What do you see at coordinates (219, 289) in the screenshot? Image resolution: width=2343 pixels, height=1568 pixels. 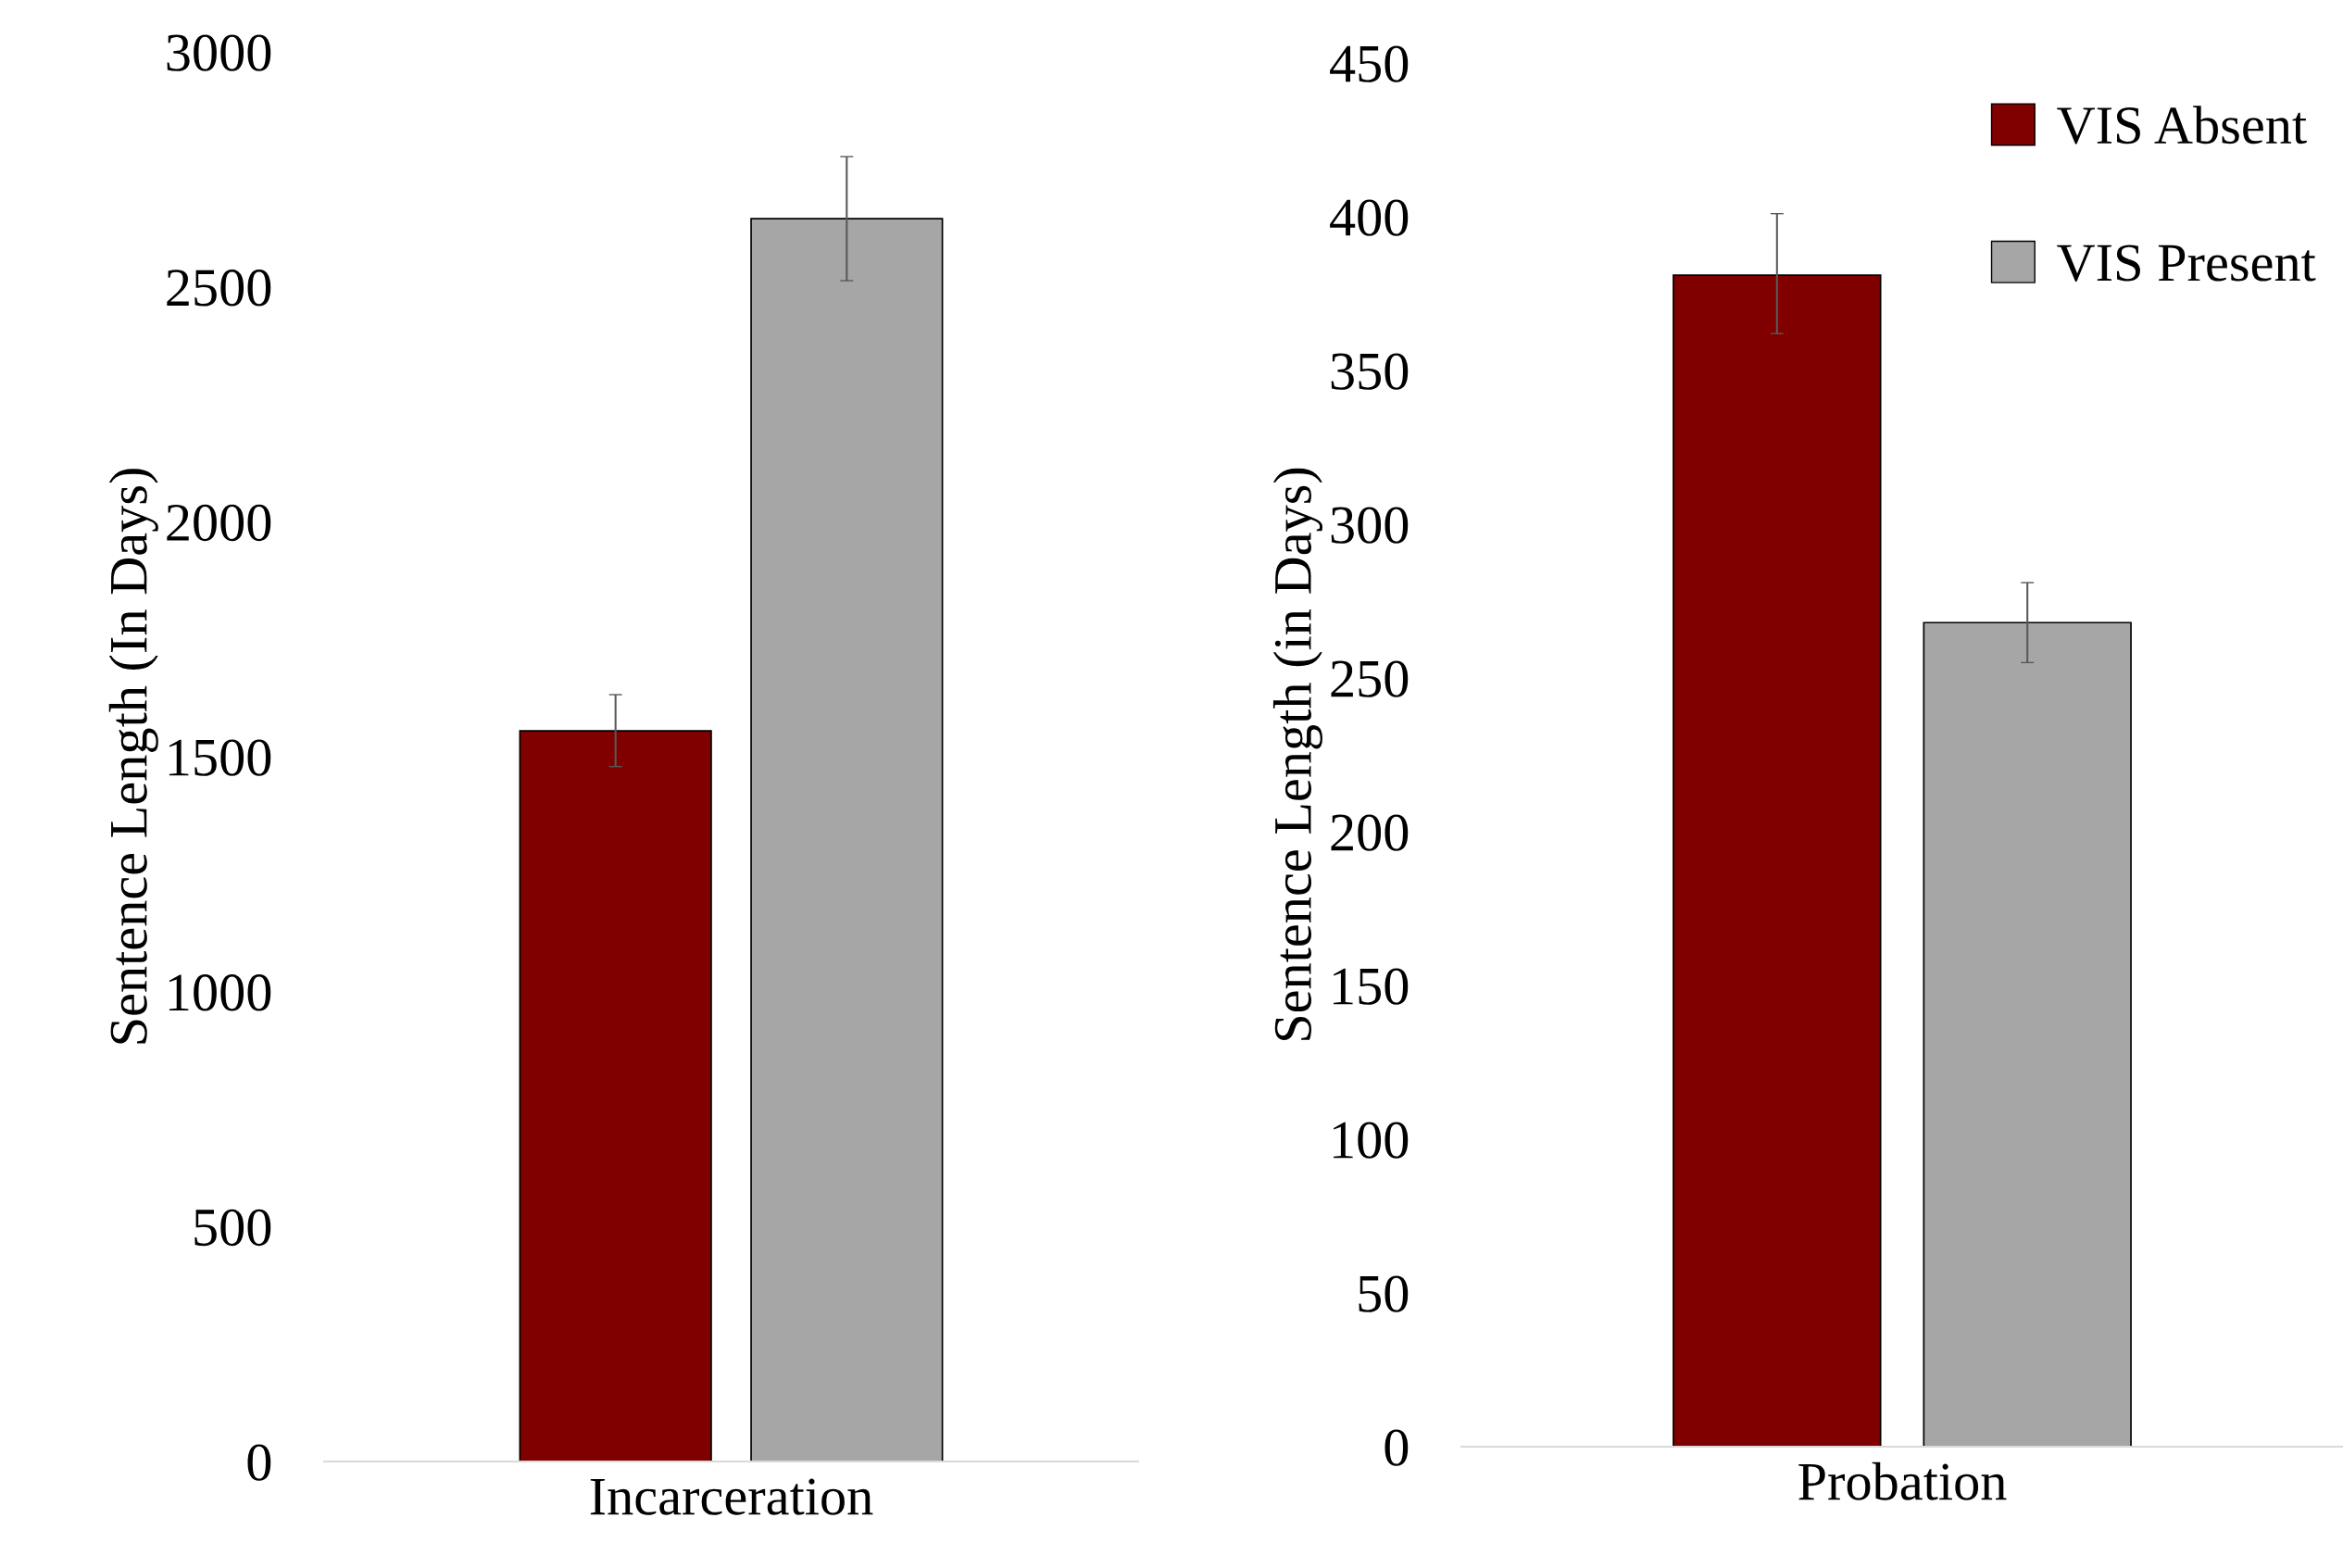 I see `y-tick-label: 2500` at bounding box center [219, 289].